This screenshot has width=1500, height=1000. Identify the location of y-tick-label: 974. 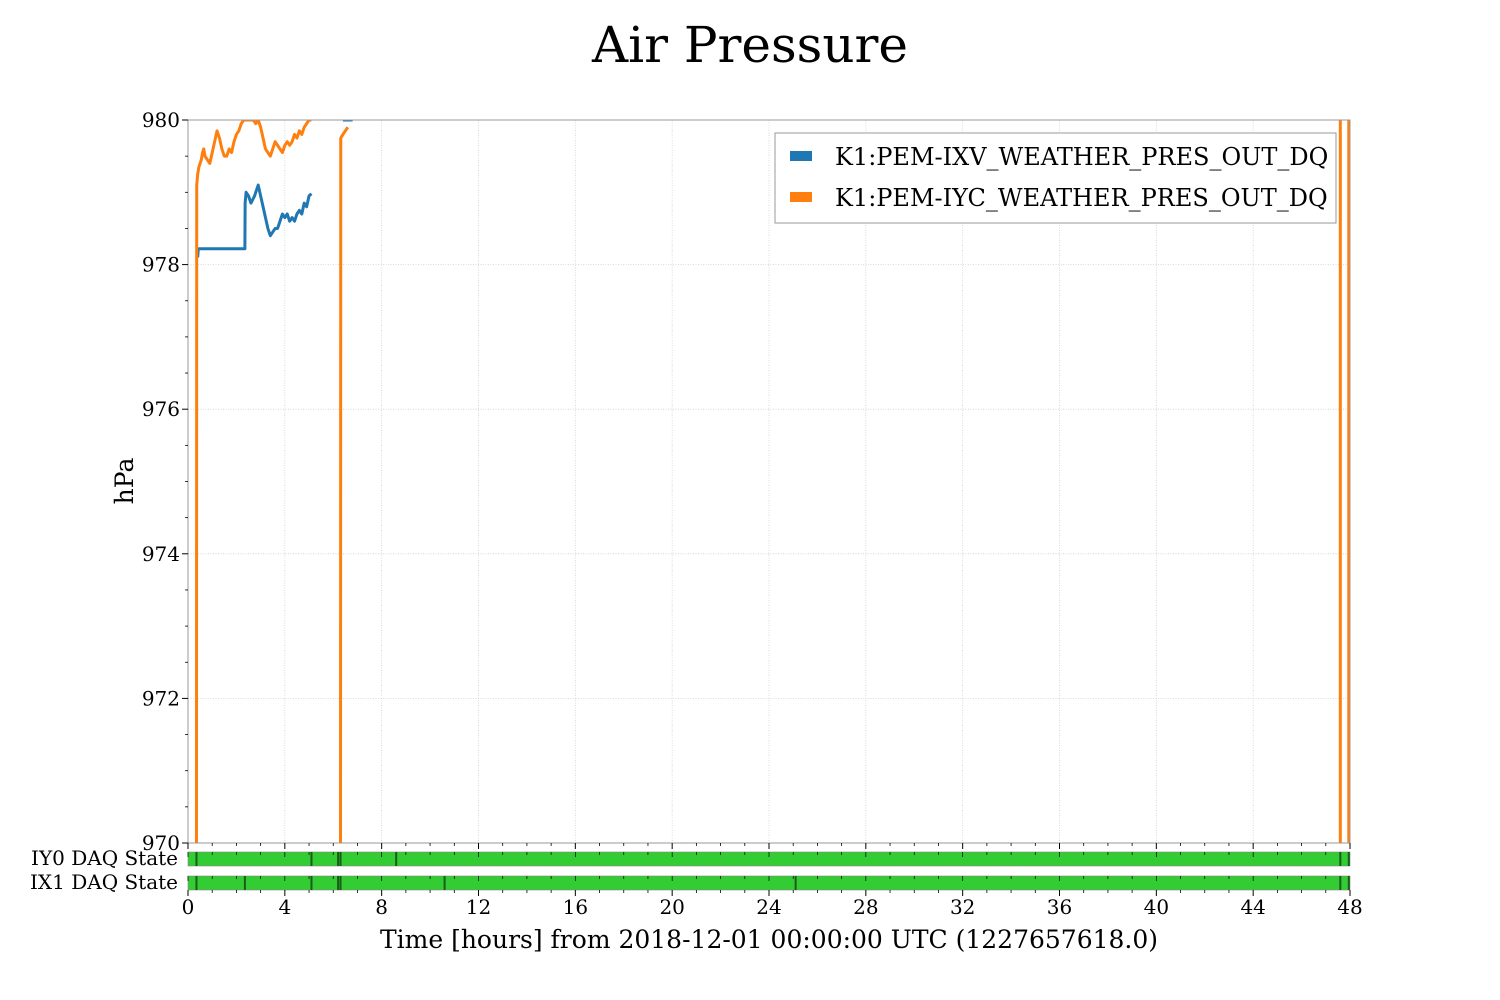
(161, 554).